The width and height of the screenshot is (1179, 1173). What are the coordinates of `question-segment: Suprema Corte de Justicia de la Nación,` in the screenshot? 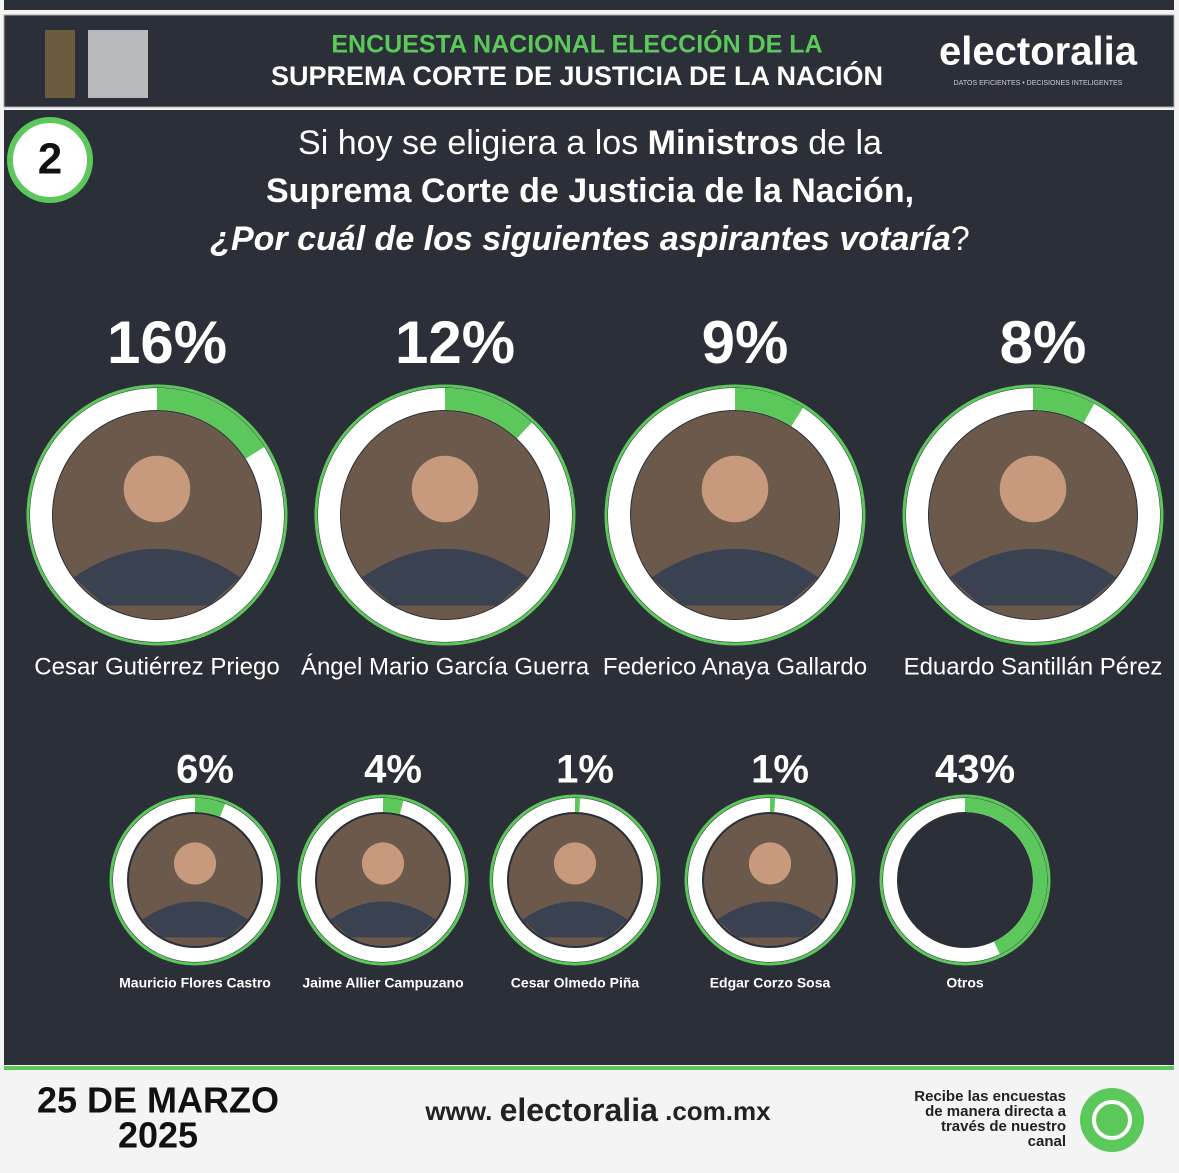 It's located at (590, 191).